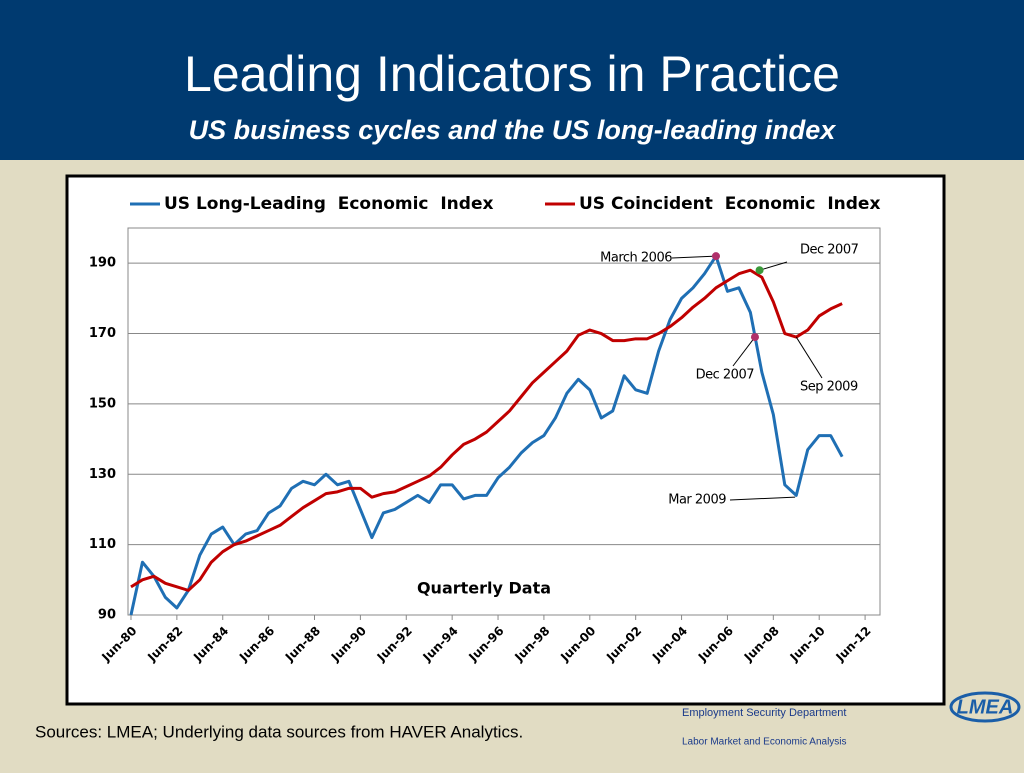 This screenshot has height=773, width=1024. What do you see at coordinates (512, 74) in the screenshot?
I see `title: Leading Indicators in Practice` at bounding box center [512, 74].